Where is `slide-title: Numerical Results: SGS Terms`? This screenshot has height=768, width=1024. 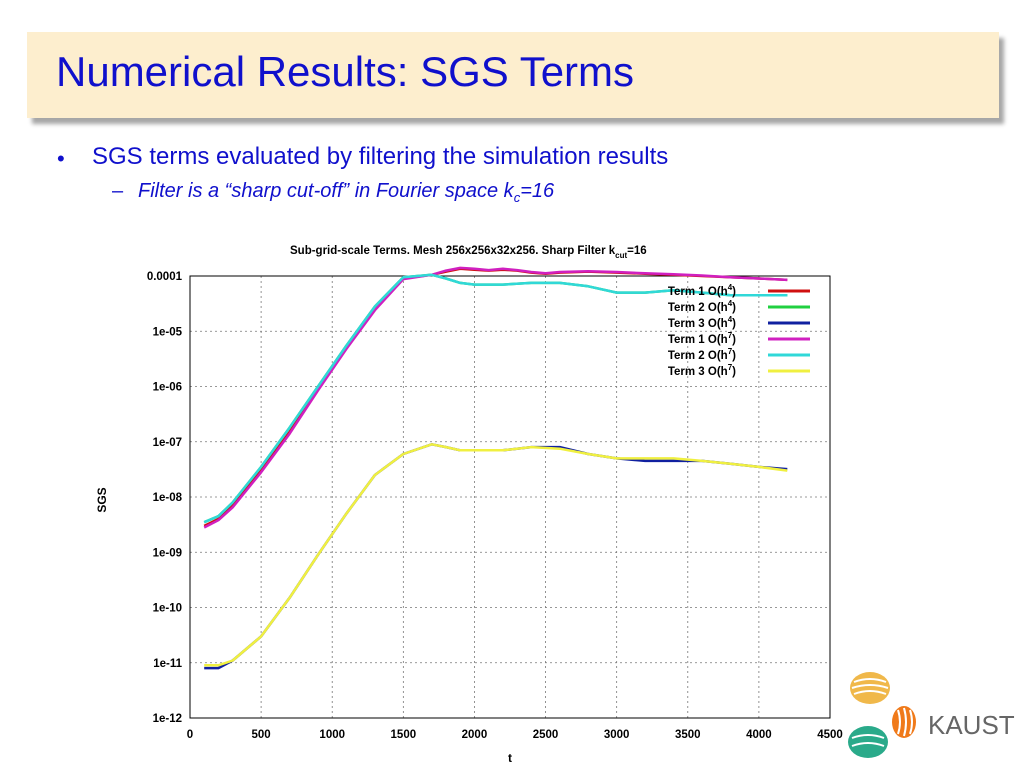
slide-title: Numerical Results: SGS Terms is located at coordinates (345, 71).